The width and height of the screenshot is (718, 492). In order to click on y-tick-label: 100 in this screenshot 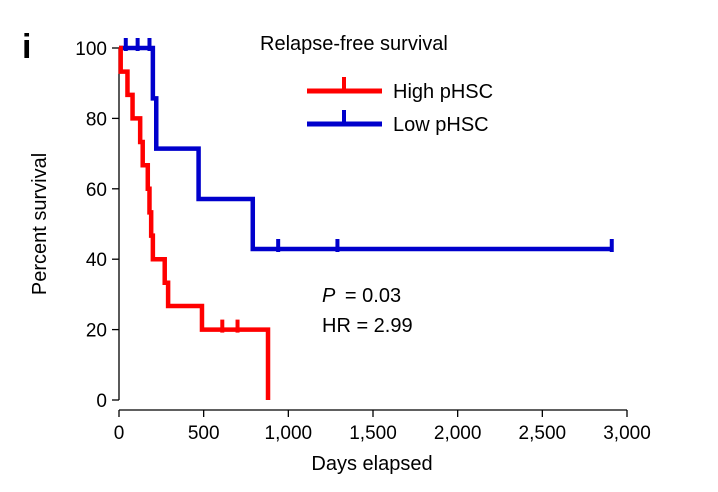, I will do `click(91, 49)`.